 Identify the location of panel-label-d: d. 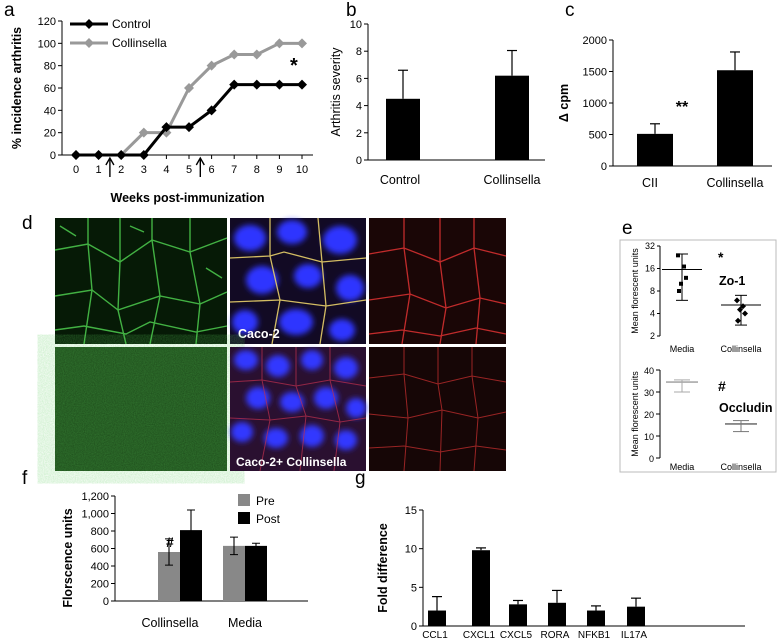
(27, 223).